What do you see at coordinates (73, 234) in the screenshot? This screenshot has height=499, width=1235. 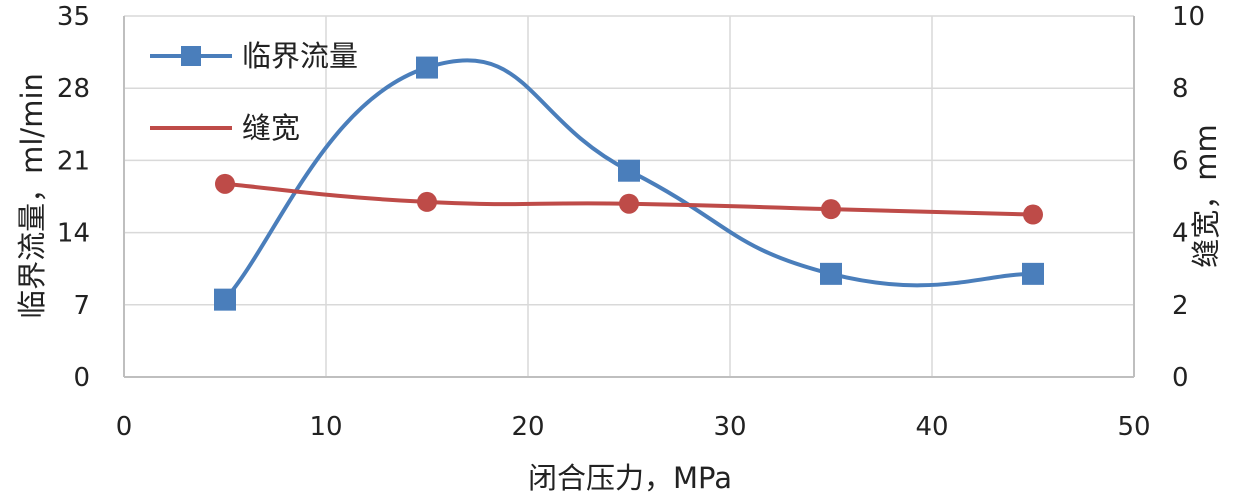 I see `y-tick-label-2: 14` at bounding box center [73, 234].